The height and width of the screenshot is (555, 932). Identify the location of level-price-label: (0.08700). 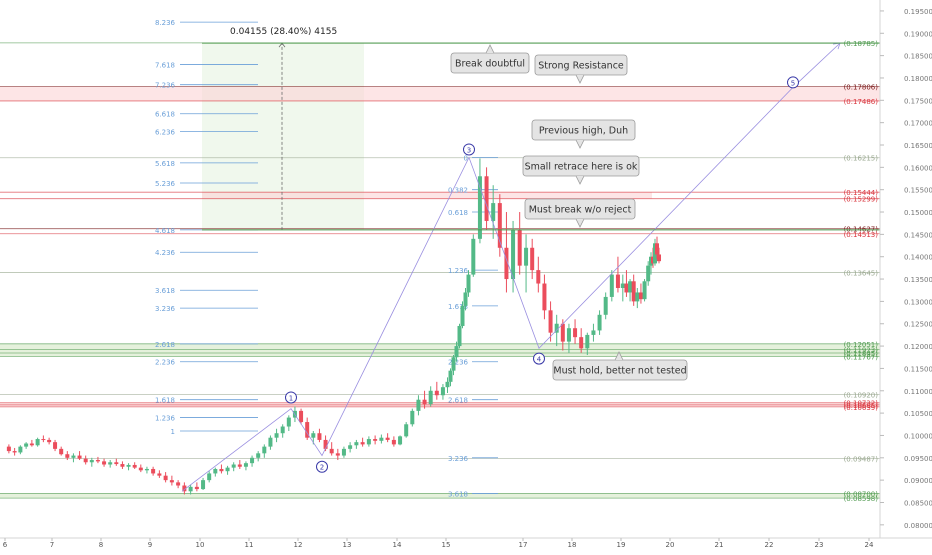
(861, 495).